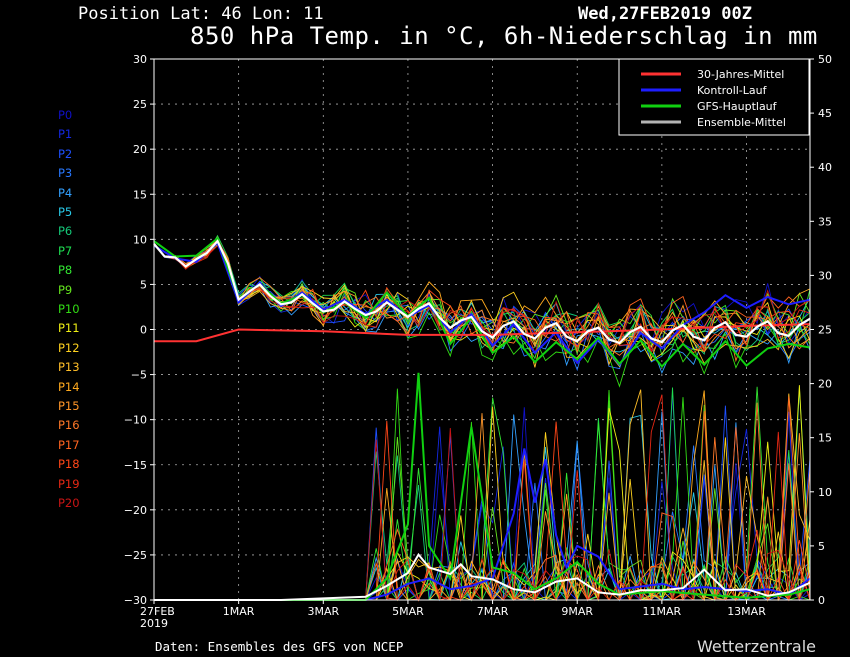 The height and width of the screenshot is (657, 850). What do you see at coordinates (69, 483) in the screenshot?
I see `member-label: P19` at bounding box center [69, 483].